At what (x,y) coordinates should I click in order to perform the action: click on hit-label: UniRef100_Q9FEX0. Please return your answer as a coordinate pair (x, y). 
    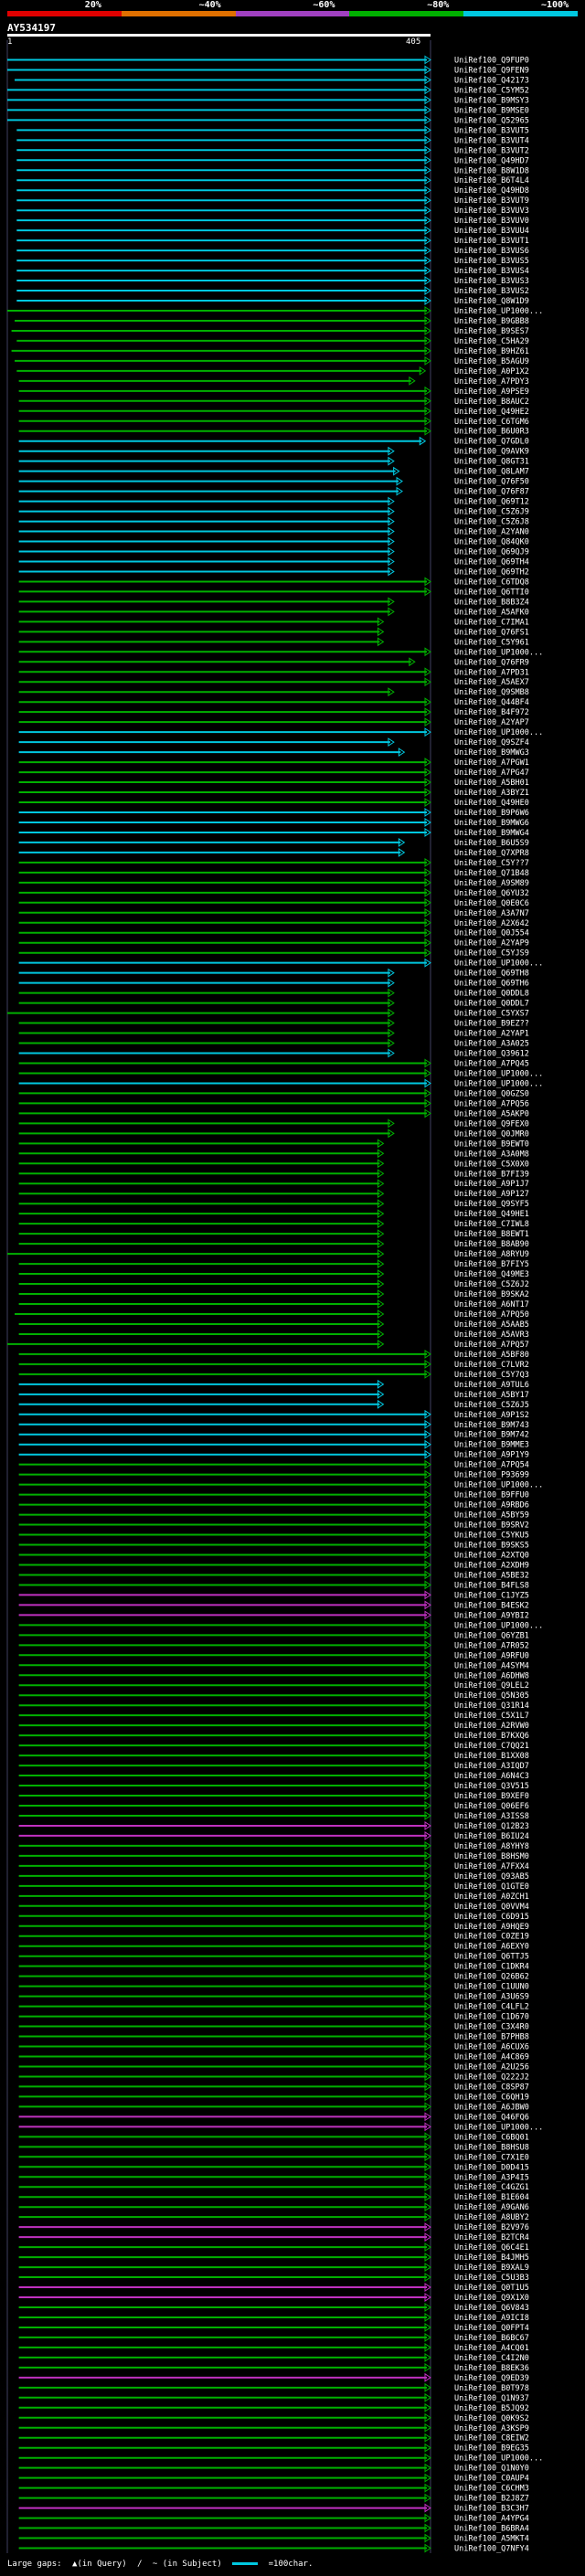
    Looking at the image, I should click on (491, 1124).